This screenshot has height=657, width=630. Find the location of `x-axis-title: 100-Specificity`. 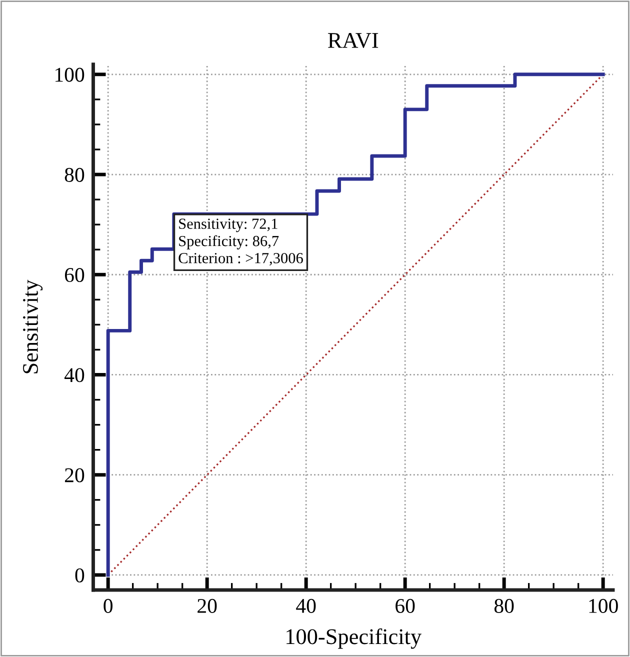

x-axis-title: 100-Specificity is located at coordinates (354, 638).